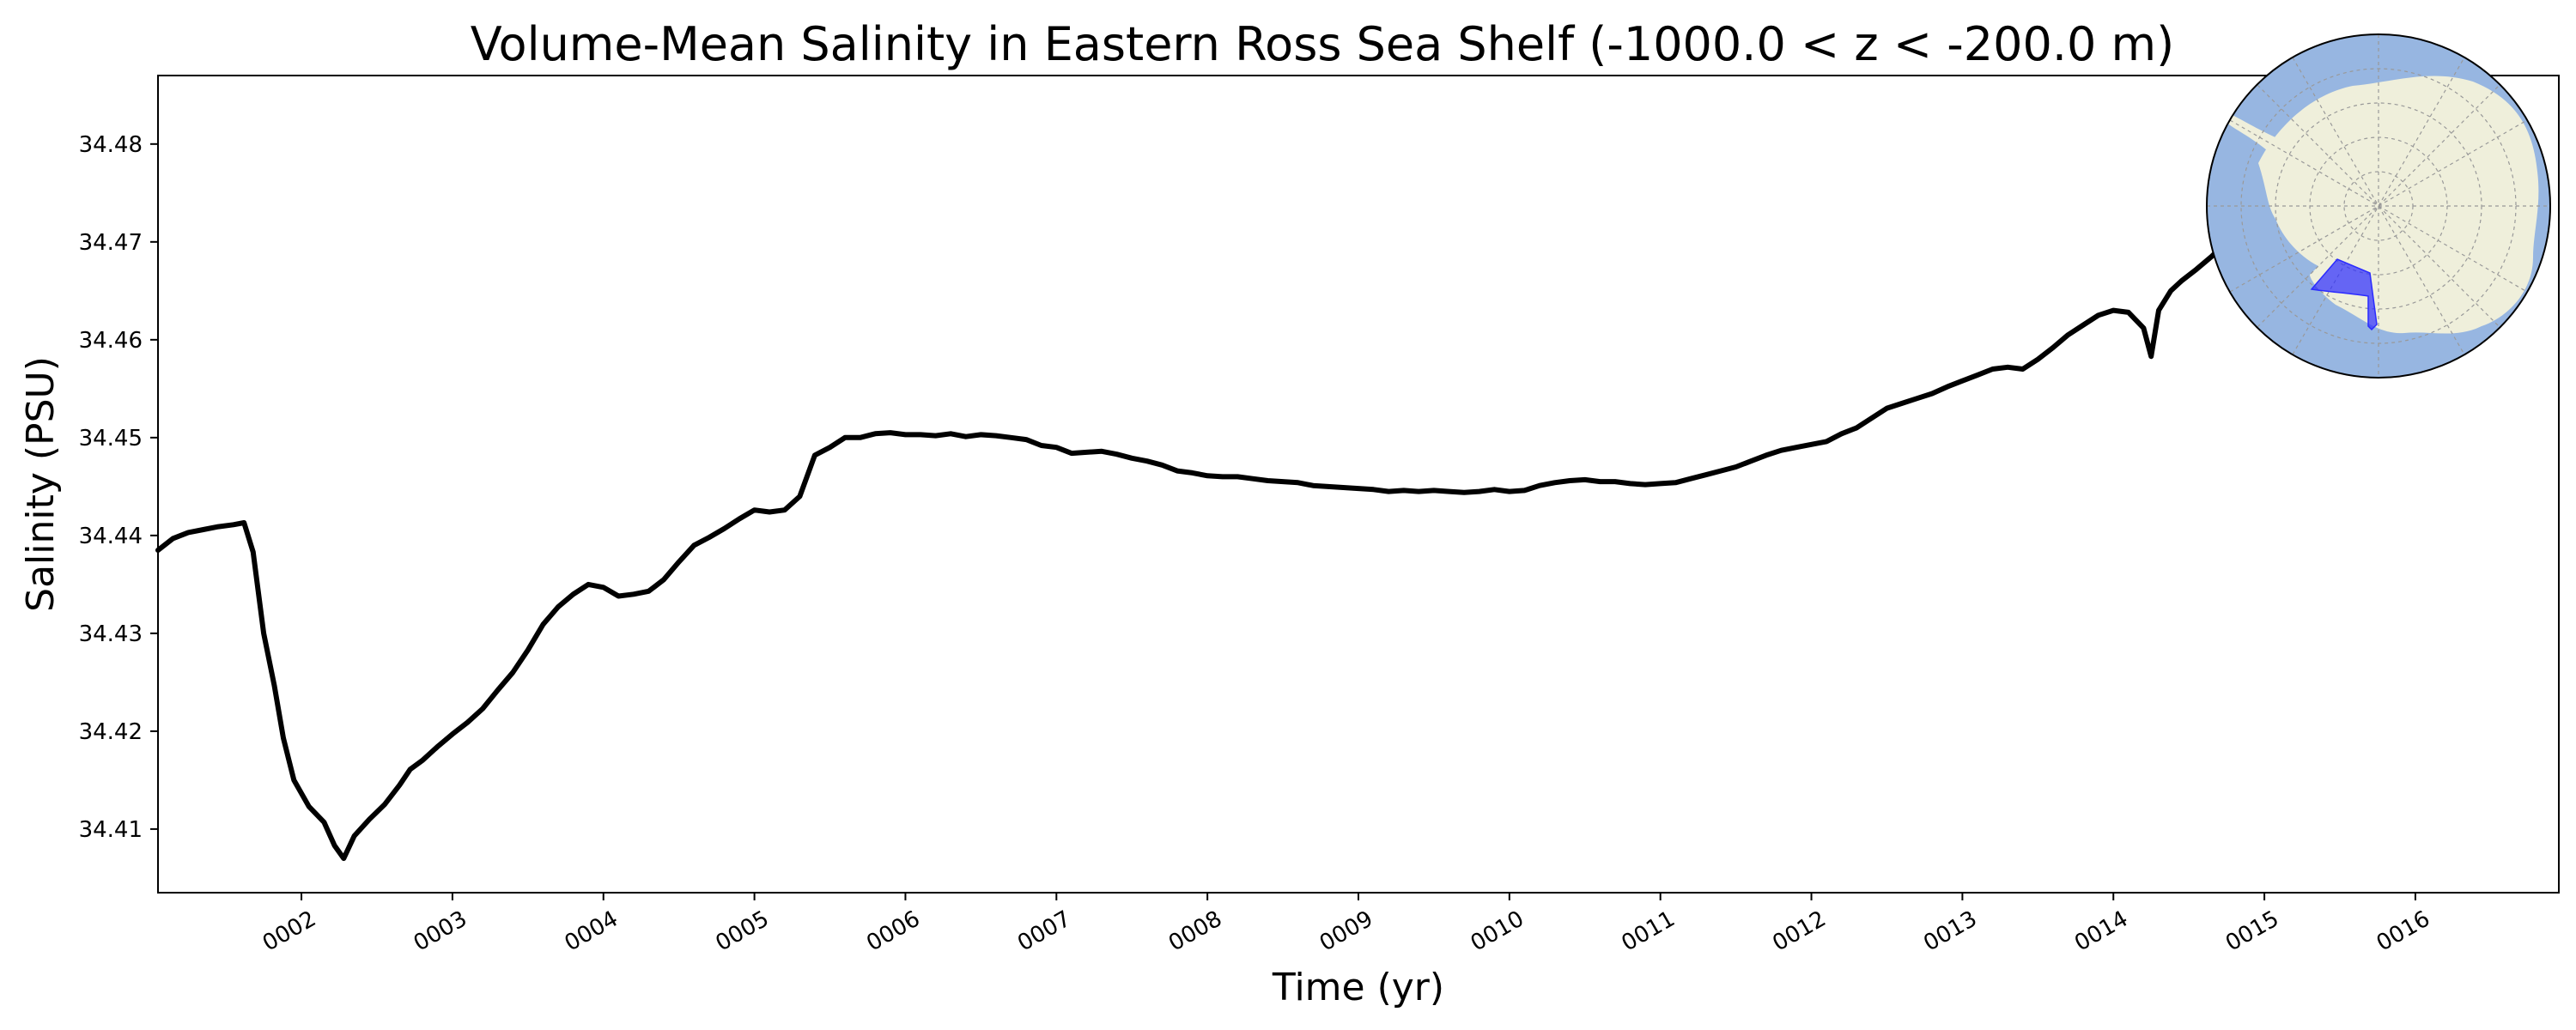 Image resolution: width=2576 pixels, height=1030 pixels. I want to click on x-tick-label: 0013, so click(1950, 931).